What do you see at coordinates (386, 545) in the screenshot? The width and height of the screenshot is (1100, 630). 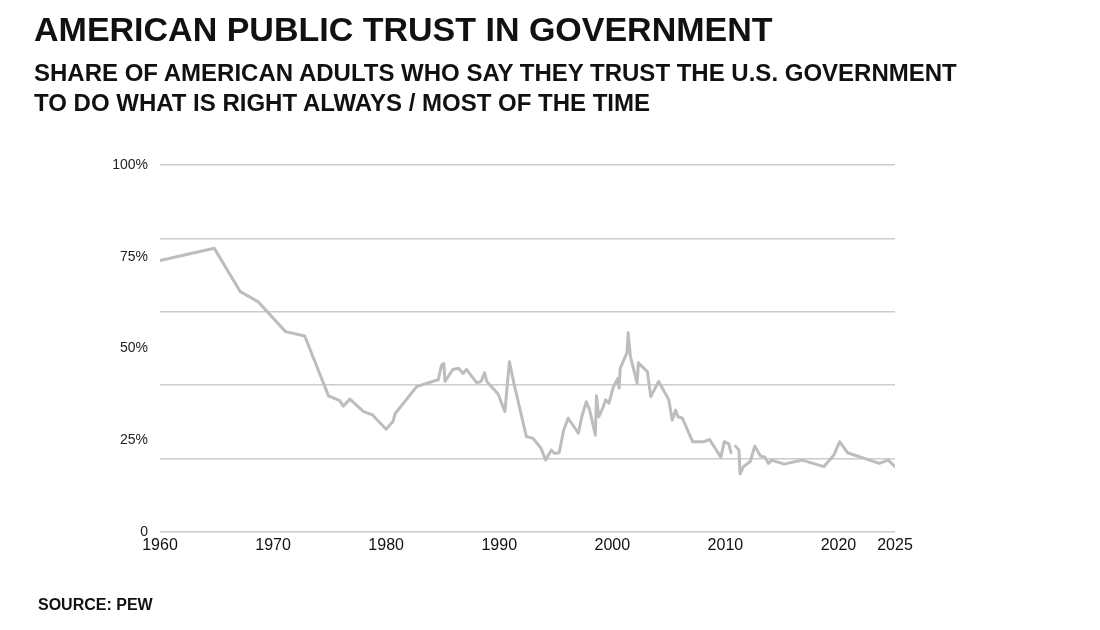 I see `x-tick-label: 1980` at bounding box center [386, 545].